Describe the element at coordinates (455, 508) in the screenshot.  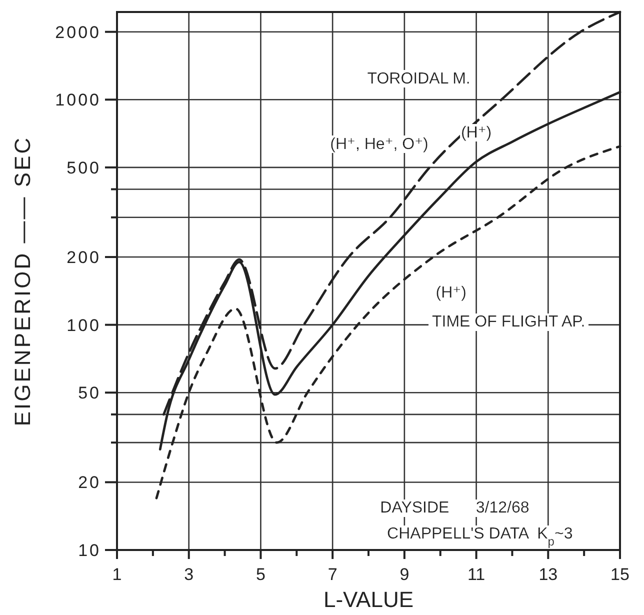
I see `annotation: DAYSIDE 3/12/68` at that location.